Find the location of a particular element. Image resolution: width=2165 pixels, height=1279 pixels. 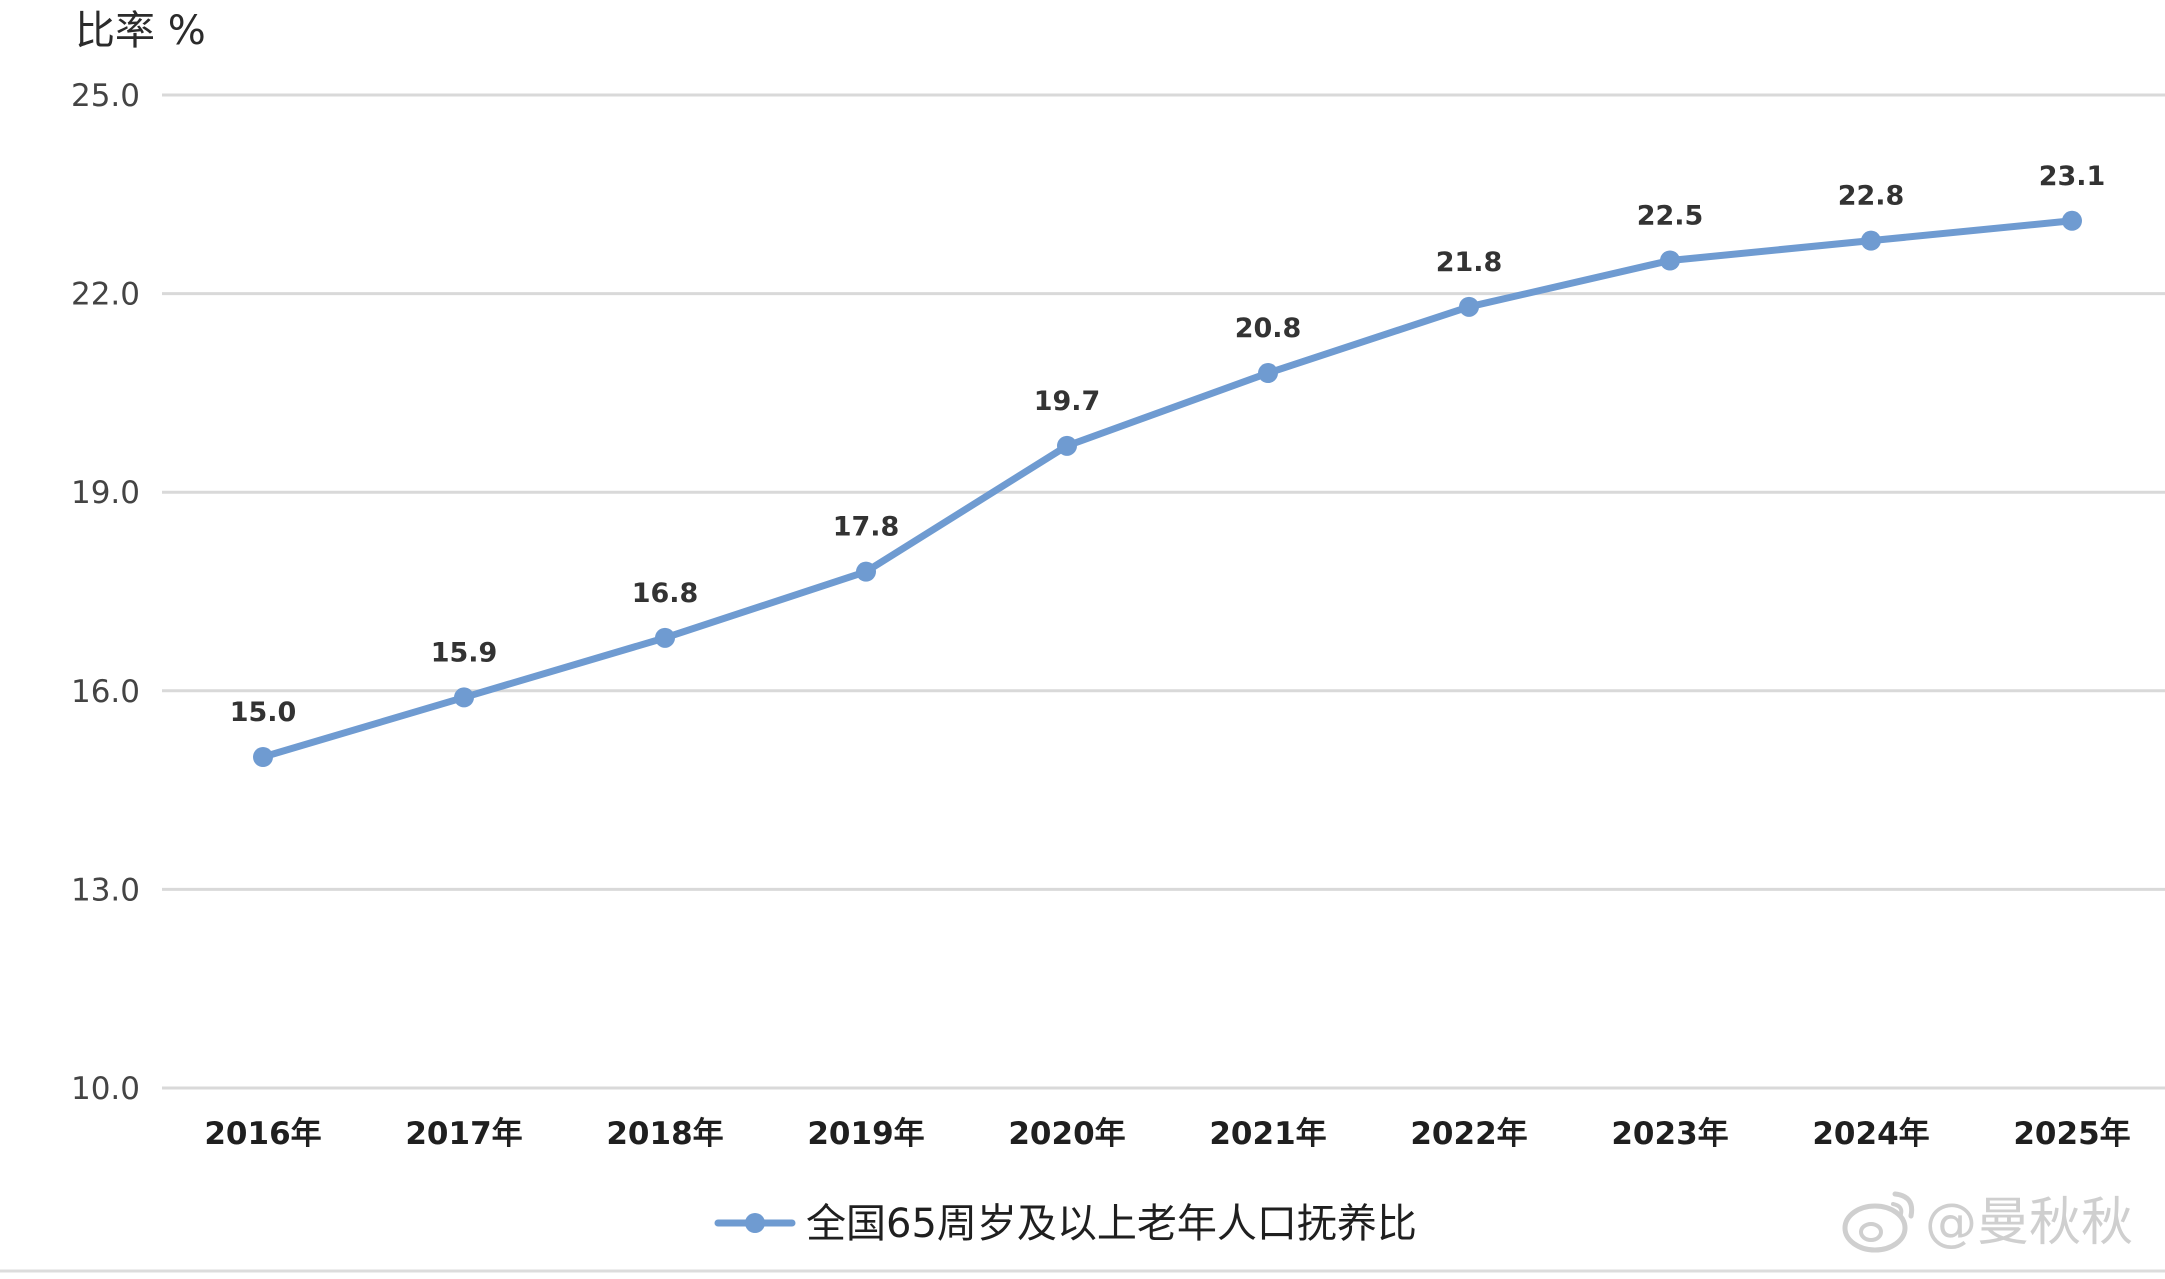

x-tick-label: 2018年 is located at coordinates (664, 1134).